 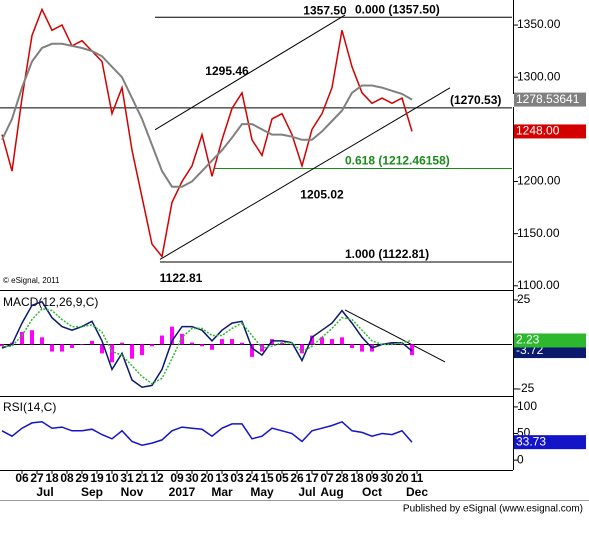 What do you see at coordinates (282, 478) in the screenshot?
I see `x-tick-label: 05` at bounding box center [282, 478].